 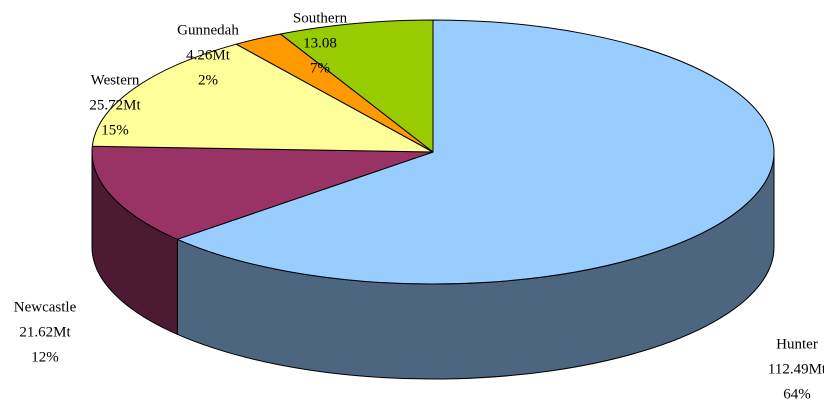 What do you see at coordinates (797, 394) in the screenshot?
I see `percentage-label: 64%` at bounding box center [797, 394].